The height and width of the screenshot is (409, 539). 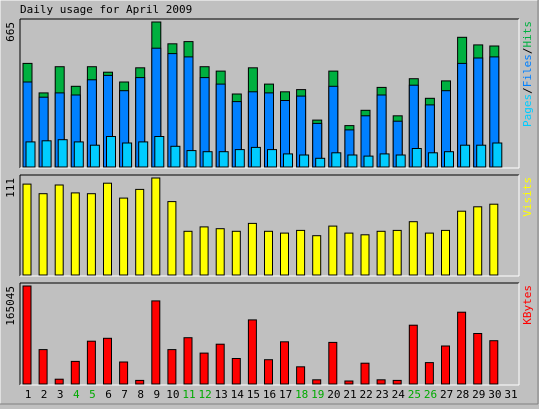 I want to click on visits-legend: Visits, so click(x=527, y=197).